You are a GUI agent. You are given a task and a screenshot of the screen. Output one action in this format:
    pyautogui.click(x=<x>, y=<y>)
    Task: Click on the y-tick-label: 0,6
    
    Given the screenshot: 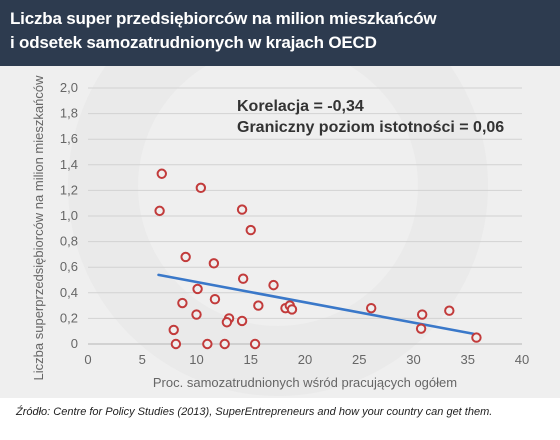 What is the action you would take?
    pyautogui.click(x=69, y=266)
    